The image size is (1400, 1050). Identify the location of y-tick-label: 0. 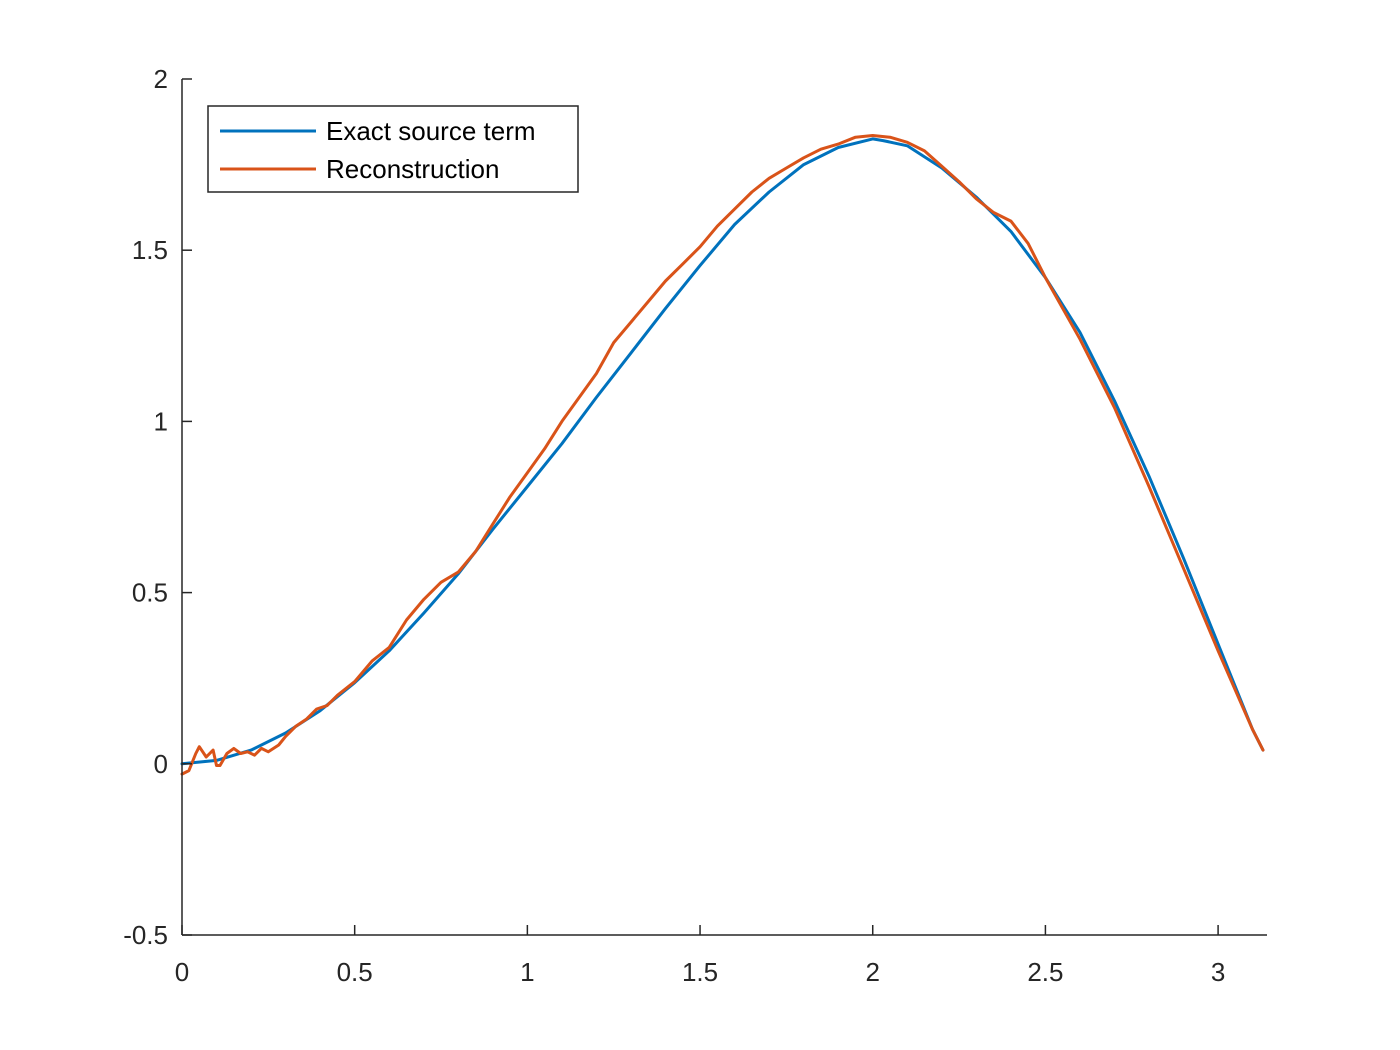
(161, 764).